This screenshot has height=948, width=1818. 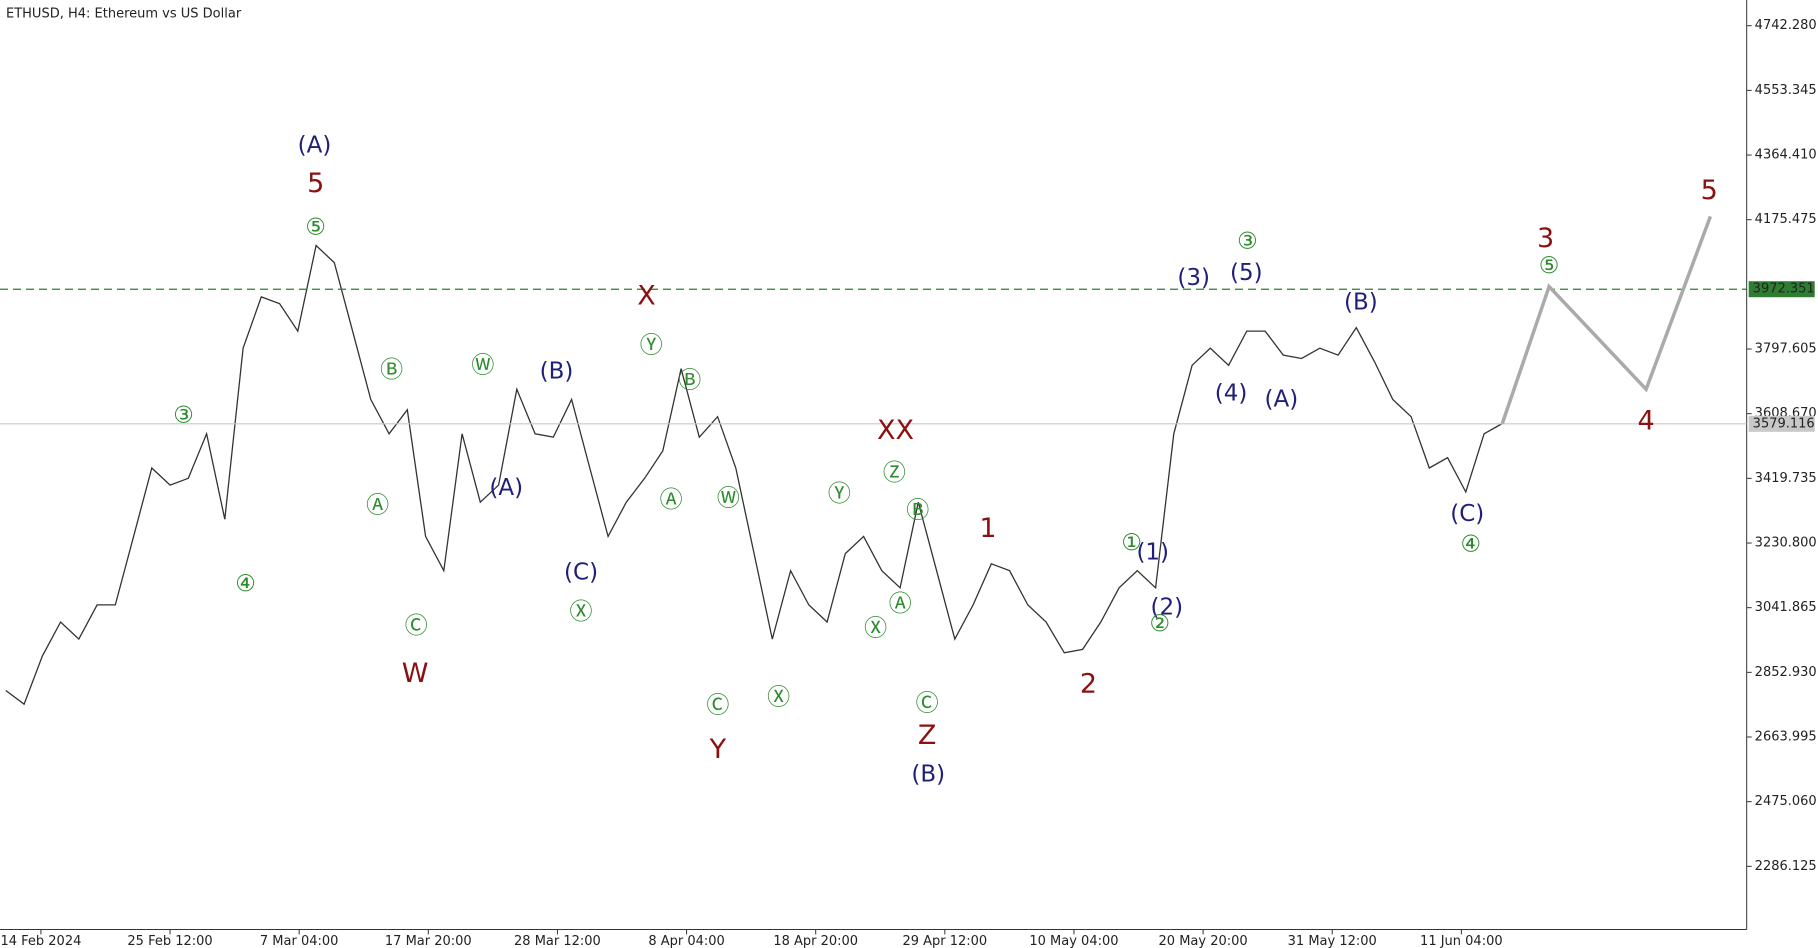 What do you see at coordinates (815, 941) in the screenshot?
I see `x-tick-label: 18 Apr 20:00` at bounding box center [815, 941].